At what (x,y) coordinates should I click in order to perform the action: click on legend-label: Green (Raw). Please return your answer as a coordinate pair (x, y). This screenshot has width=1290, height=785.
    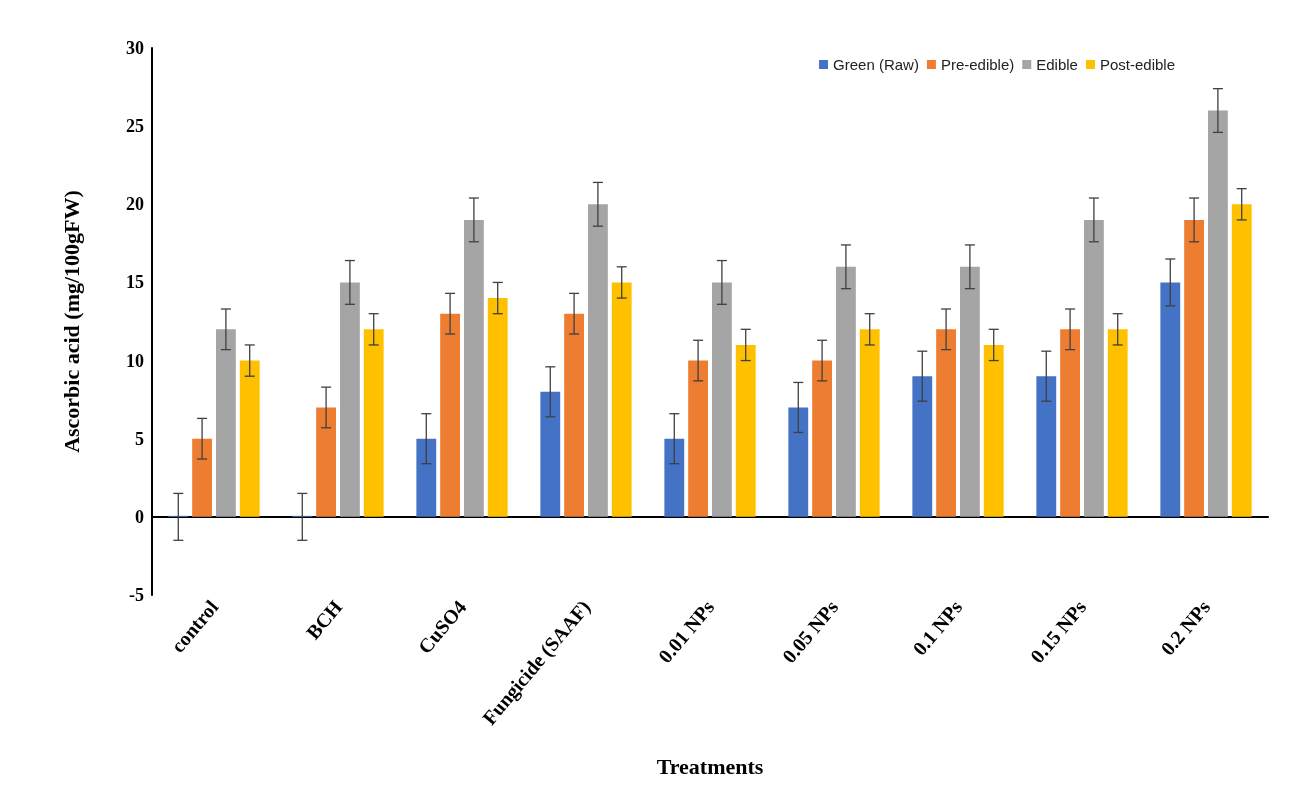
    Looking at the image, I should click on (876, 64).